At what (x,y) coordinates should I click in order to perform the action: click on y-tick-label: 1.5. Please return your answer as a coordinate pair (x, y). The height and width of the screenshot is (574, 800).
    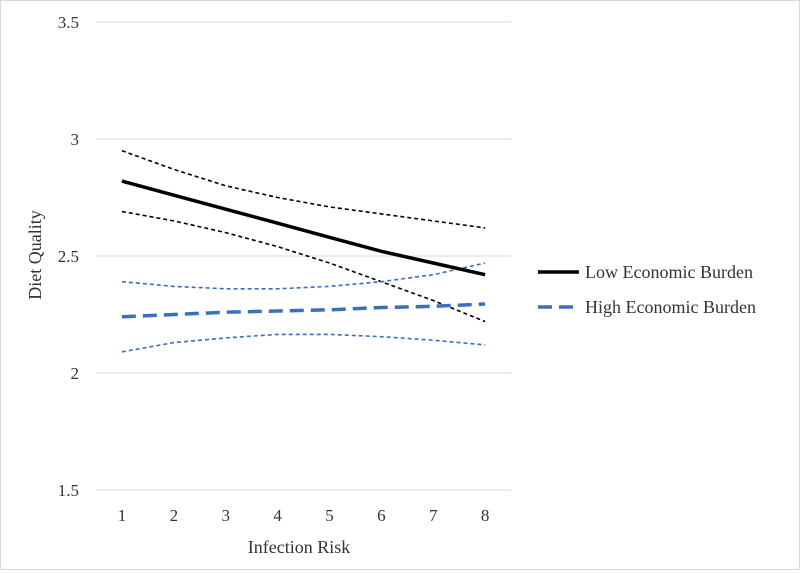
    Looking at the image, I should click on (68, 490).